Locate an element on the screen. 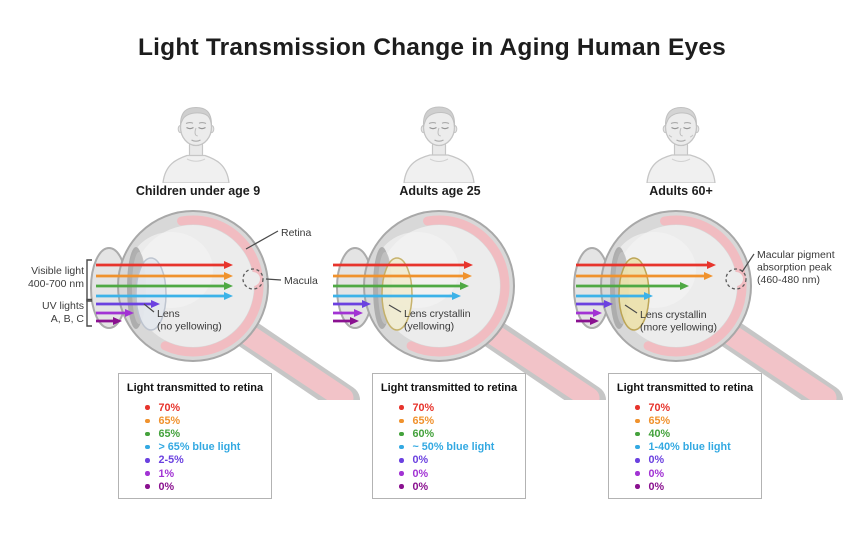 This screenshot has width=864, height=540. children-under-9-arrow-uv-b is located at coordinates (115, 313).